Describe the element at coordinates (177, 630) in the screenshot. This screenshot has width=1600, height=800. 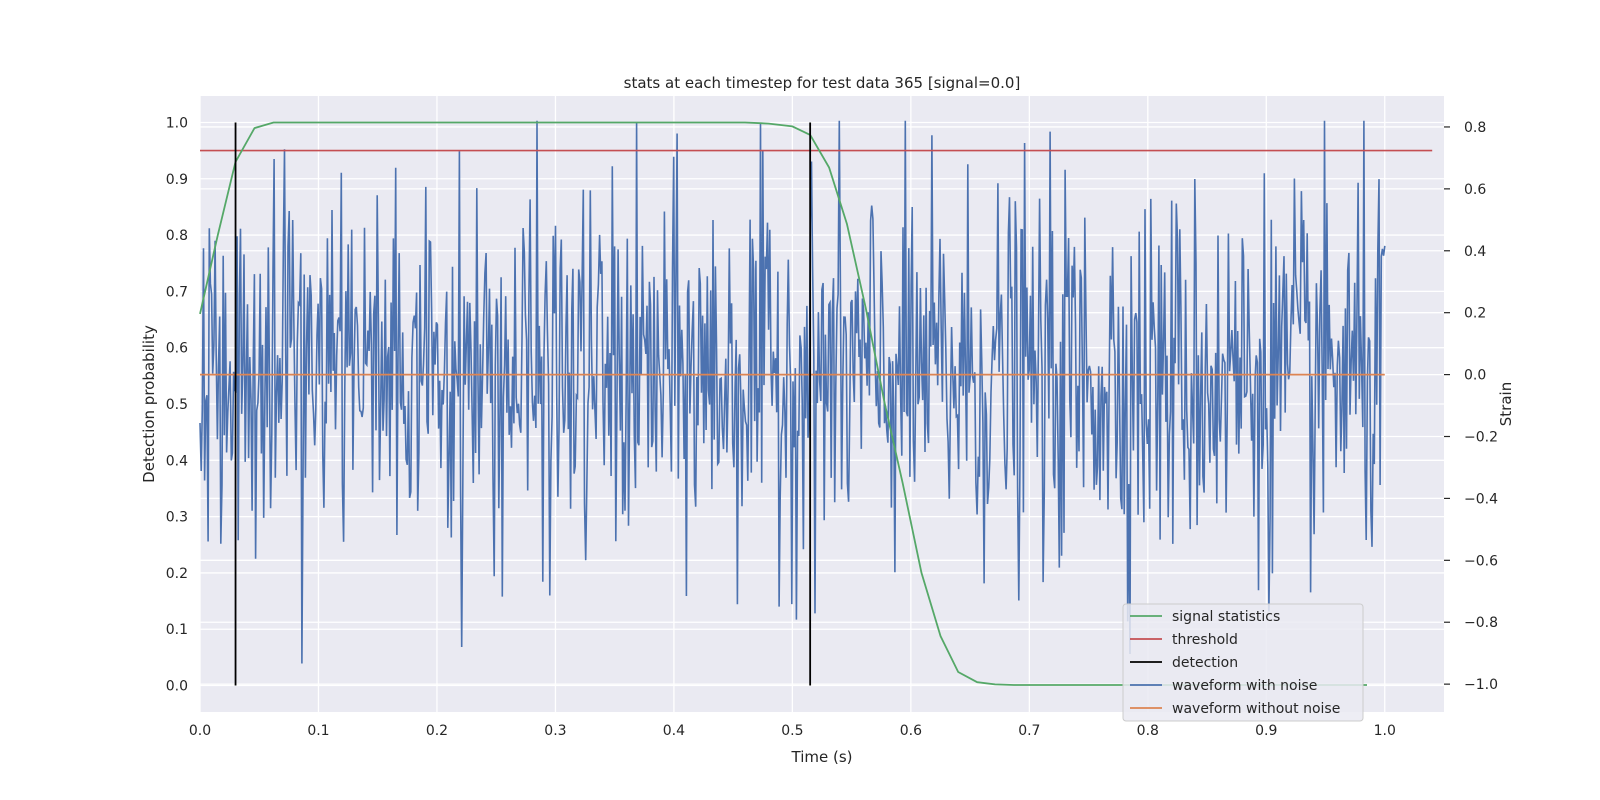
I see `y-tick-label: 0.1` at that location.